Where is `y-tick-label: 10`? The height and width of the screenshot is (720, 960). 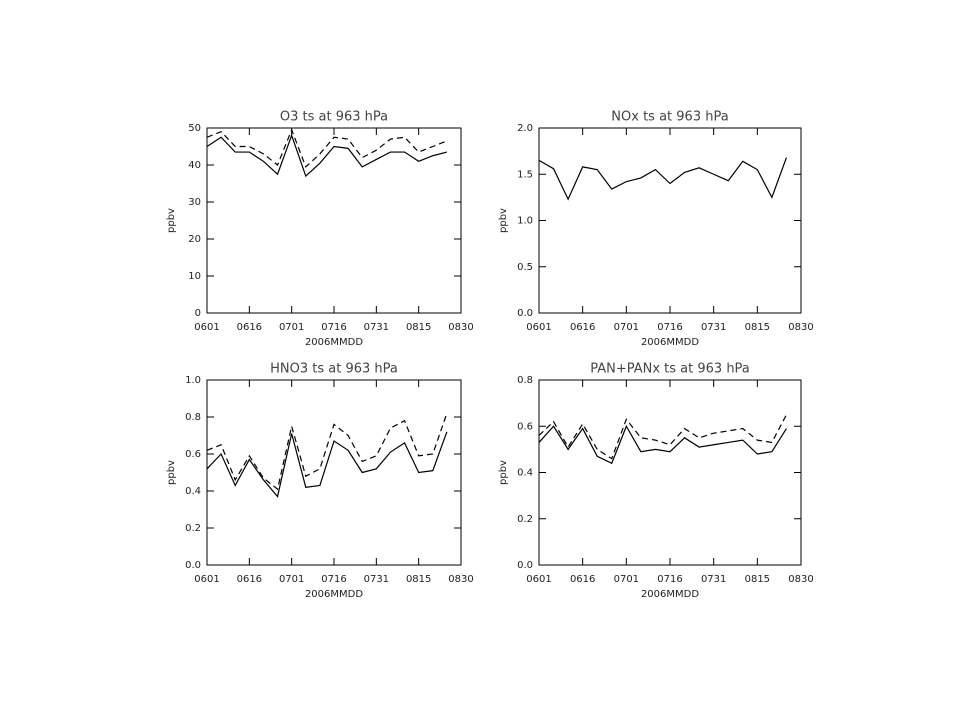
y-tick-label: 10 is located at coordinates (194, 276).